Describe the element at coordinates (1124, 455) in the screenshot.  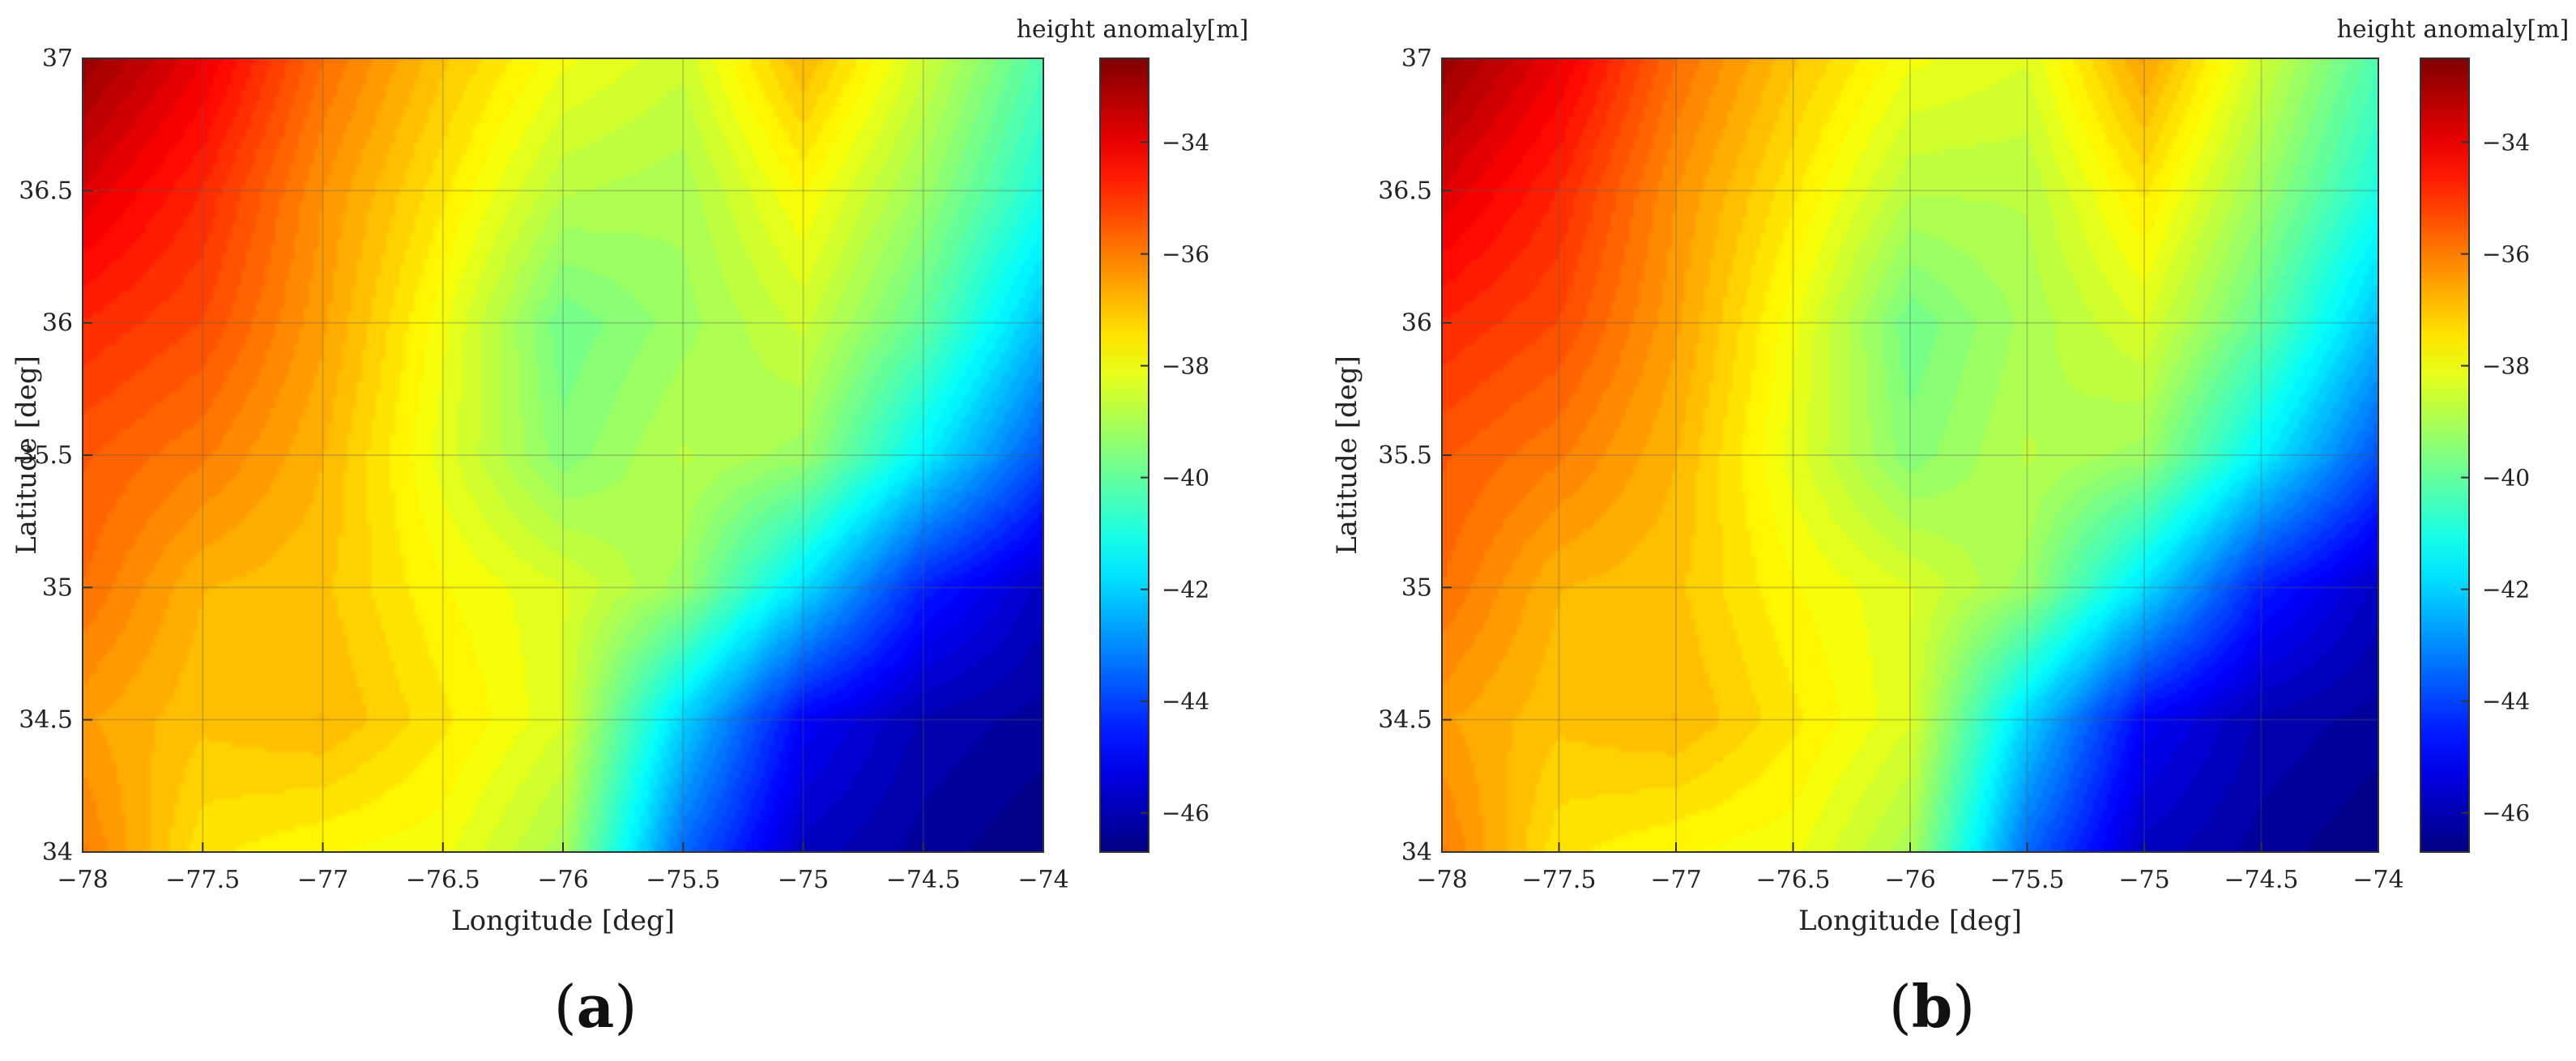
I see `colorbar-a` at that location.